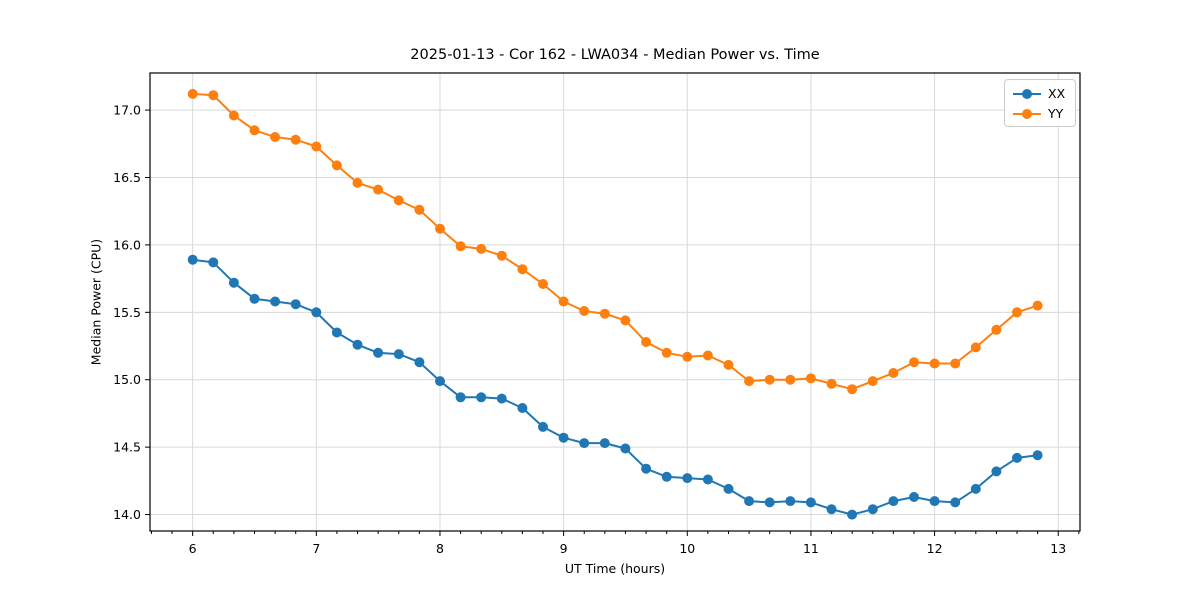  What do you see at coordinates (1056, 113) in the screenshot?
I see `legend-label-yy: YY` at bounding box center [1056, 113].